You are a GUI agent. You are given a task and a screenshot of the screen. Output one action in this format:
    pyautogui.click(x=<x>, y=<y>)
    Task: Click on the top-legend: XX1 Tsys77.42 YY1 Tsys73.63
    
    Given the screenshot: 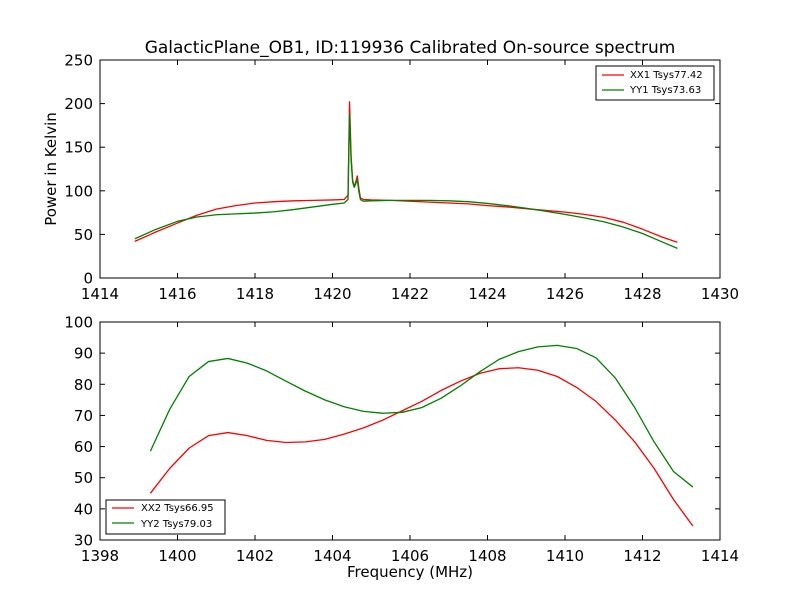 What is the action you would take?
    pyautogui.click(x=655, y=83)
    